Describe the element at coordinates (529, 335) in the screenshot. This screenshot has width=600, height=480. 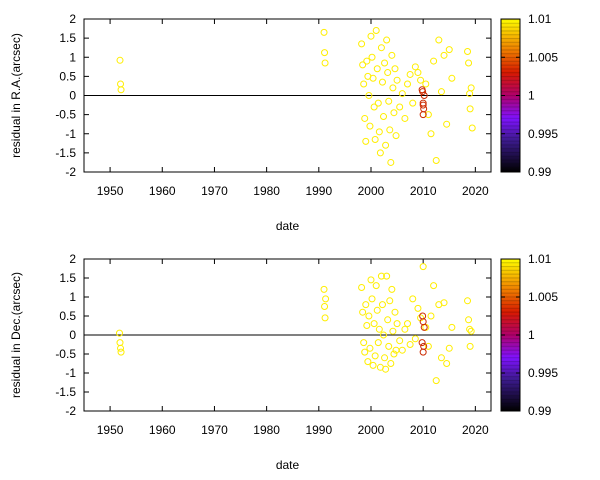
I see `colorbar: 0.99 0.995 1 1.005 1.01` at that location.